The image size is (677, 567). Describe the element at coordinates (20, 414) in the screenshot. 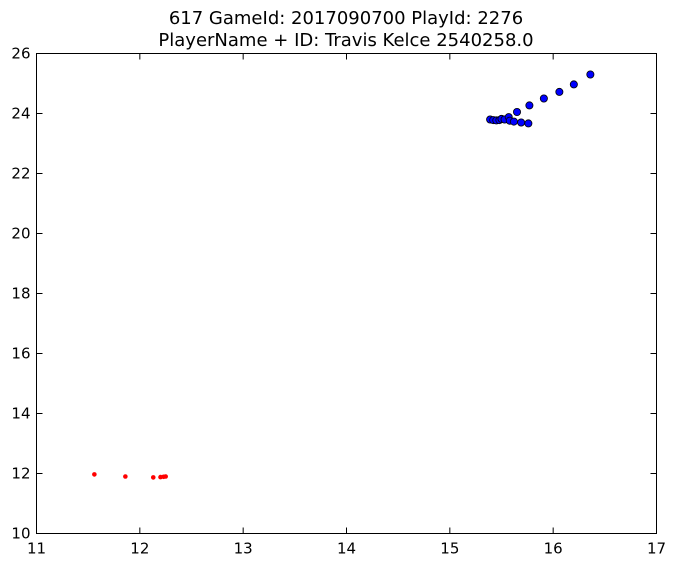

I see `y-tick-label: 14` at that location.